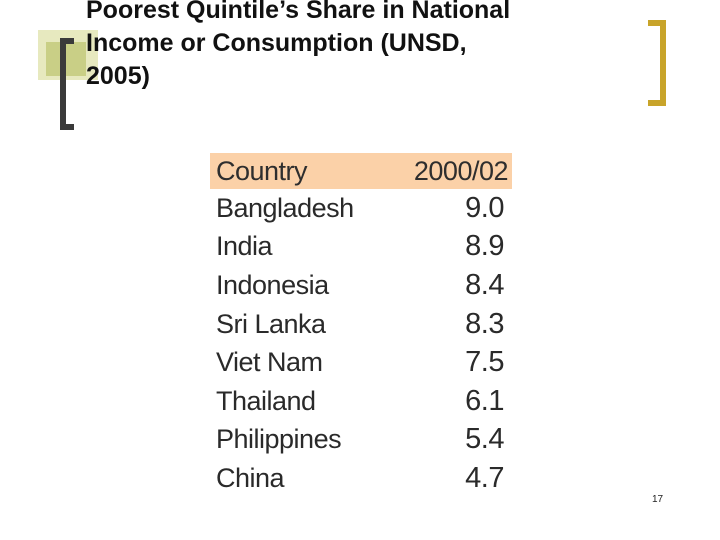  I want to click on table-row: China 4.7, so click(361, 478).